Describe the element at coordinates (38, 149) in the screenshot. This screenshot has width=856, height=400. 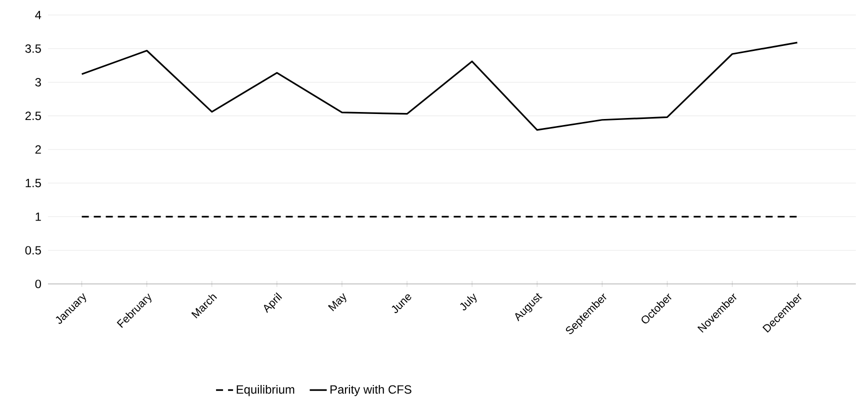
I see `y-tick-label: 2` at that location.